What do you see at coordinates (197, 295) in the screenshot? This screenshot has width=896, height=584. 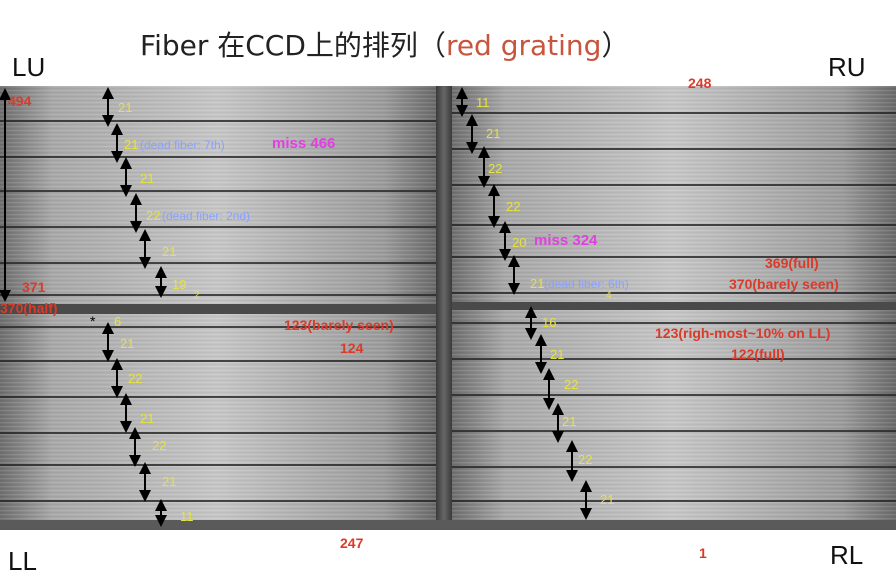 I see `count-lu-small: 2` at bounding box center [197, 295].